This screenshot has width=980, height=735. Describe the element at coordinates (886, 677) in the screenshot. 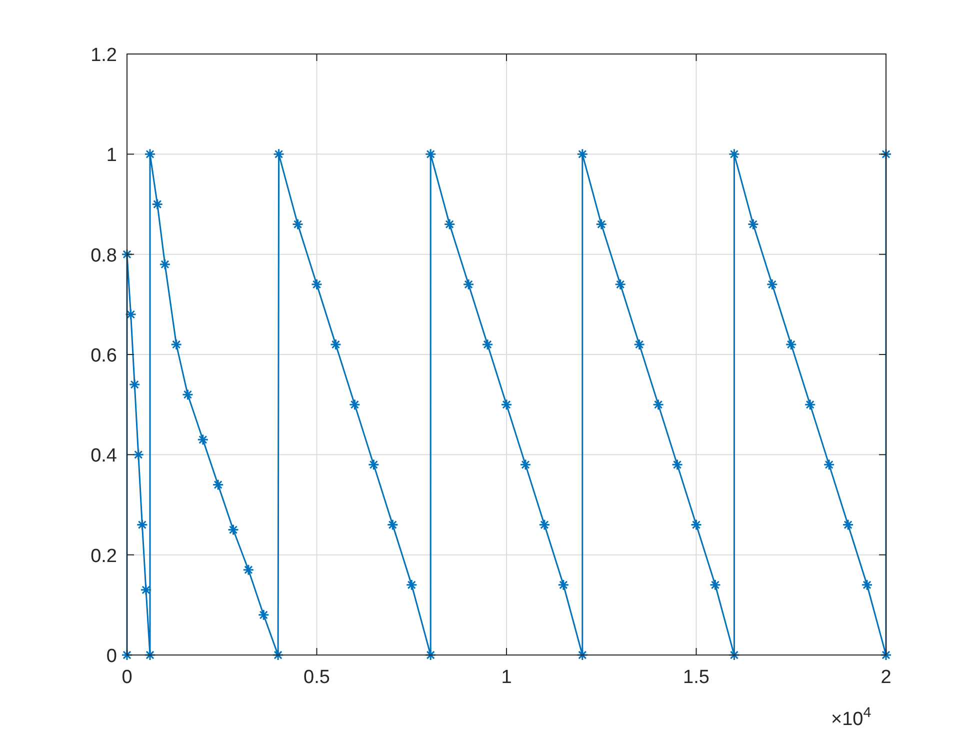

I see `x-tick-label: 2` at that location.